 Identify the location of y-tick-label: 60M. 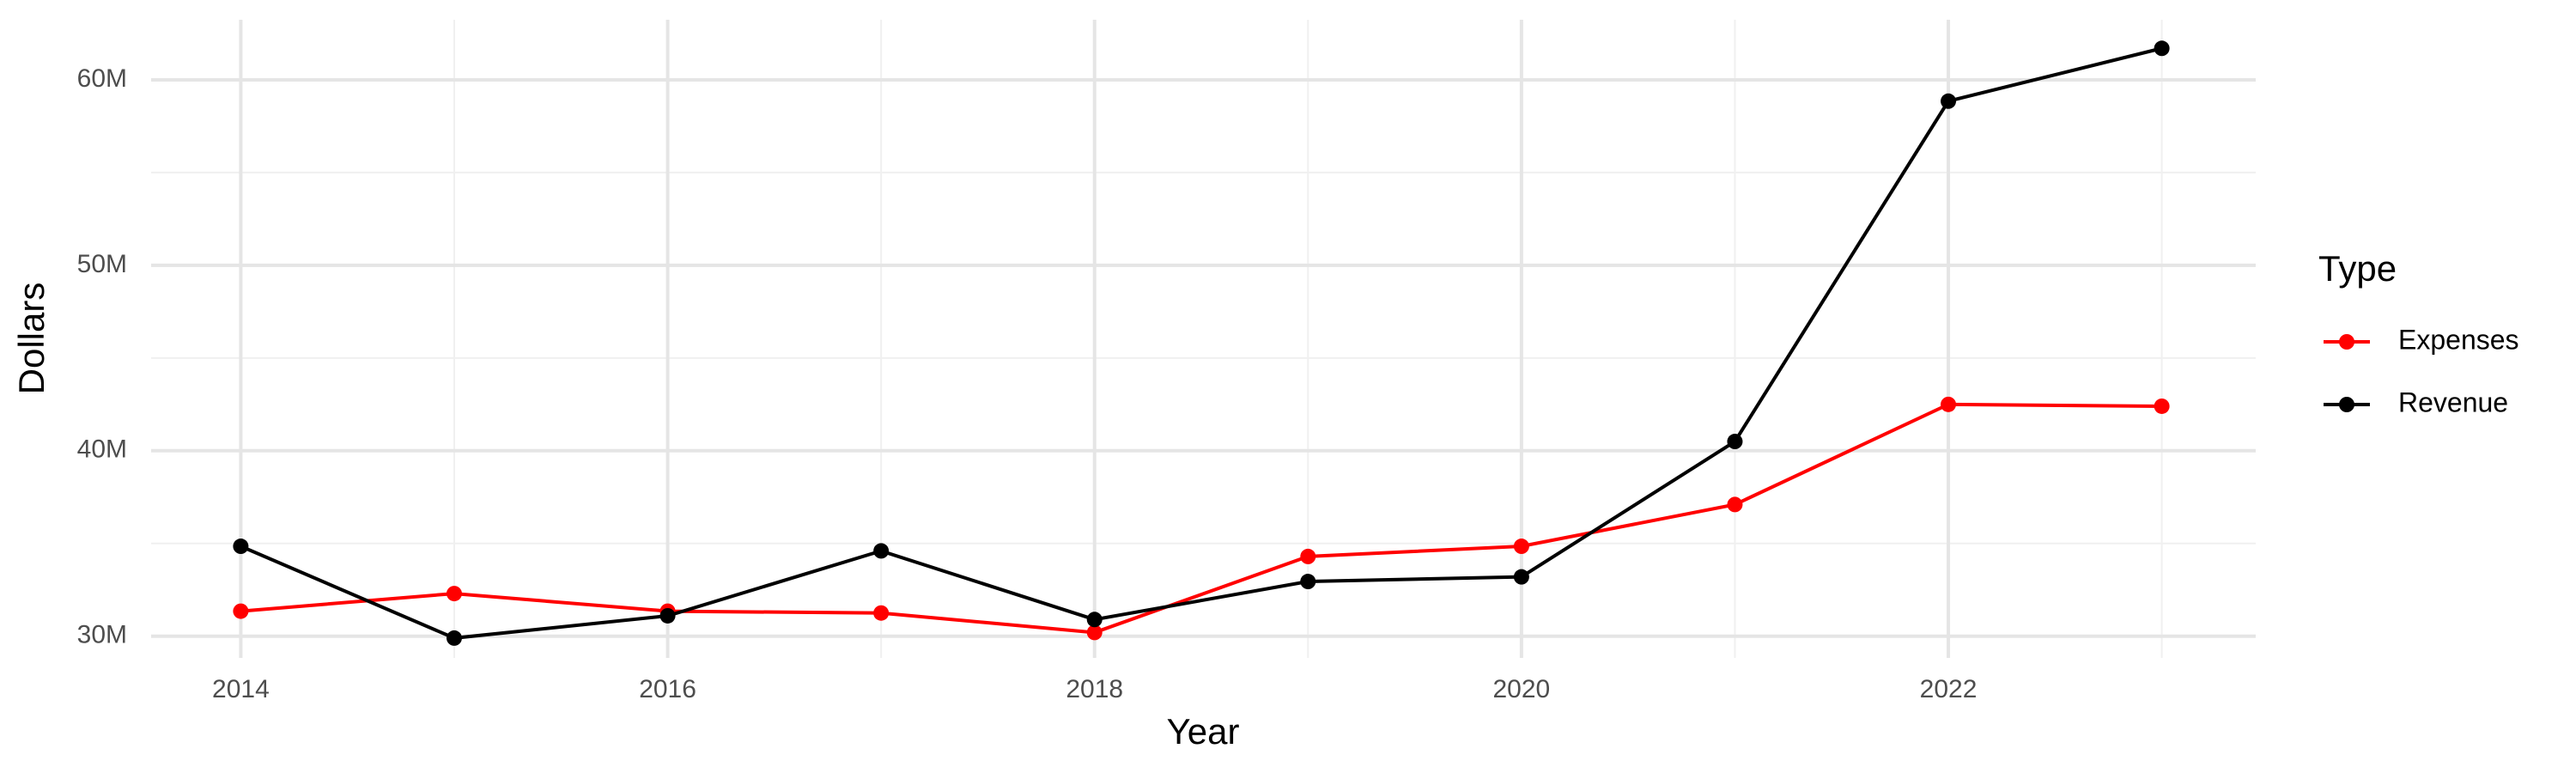
(102, 78).